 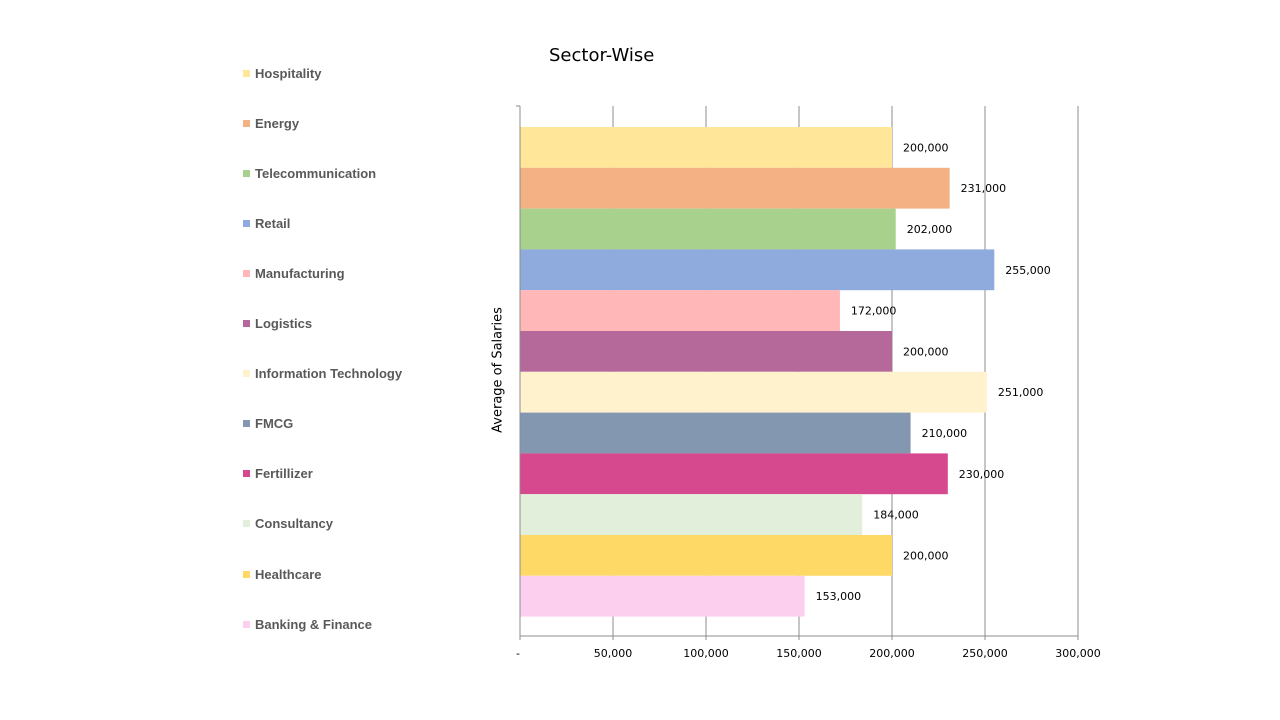 What do you see at coordinates (288, 574) in the screenshot?
I see `legend-label: Healthcare` at bounding box center [288, 574].